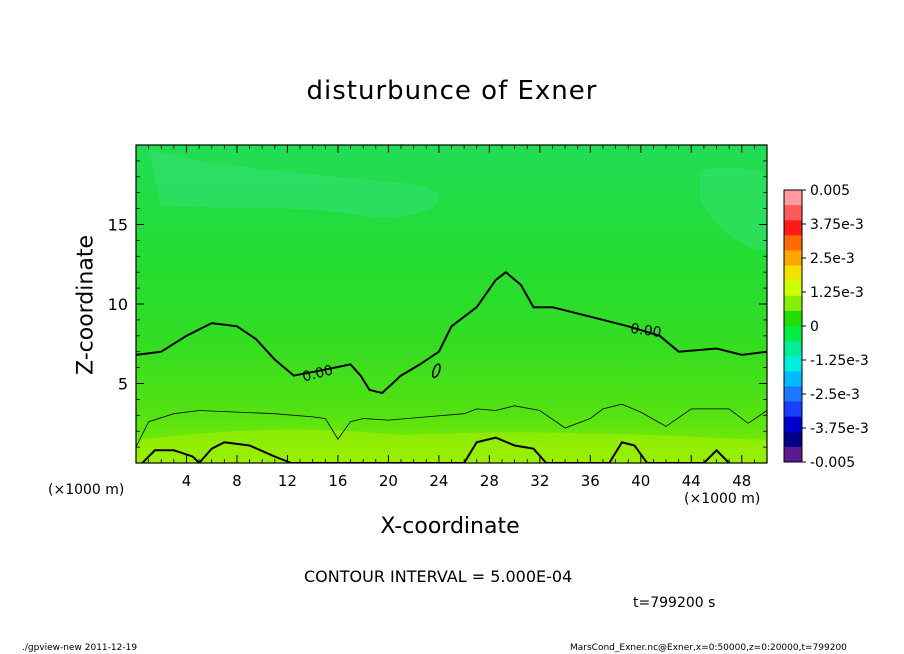 This screenshot has height=654, width=904. What do you see at coordinates (489, 481) in the screenshot?
I see `x-tick-label: 28` at bounding box center [489, 481].